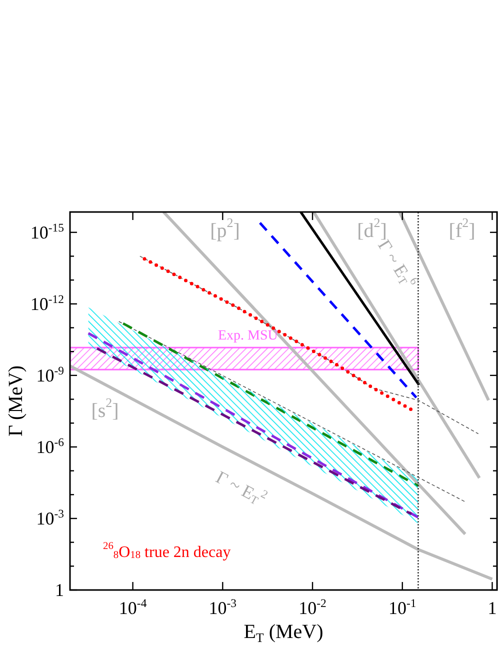  Describe the element at coordinates (372, 228) in the screenshot. I see `annotation: [d$^{2}$]` at that location.